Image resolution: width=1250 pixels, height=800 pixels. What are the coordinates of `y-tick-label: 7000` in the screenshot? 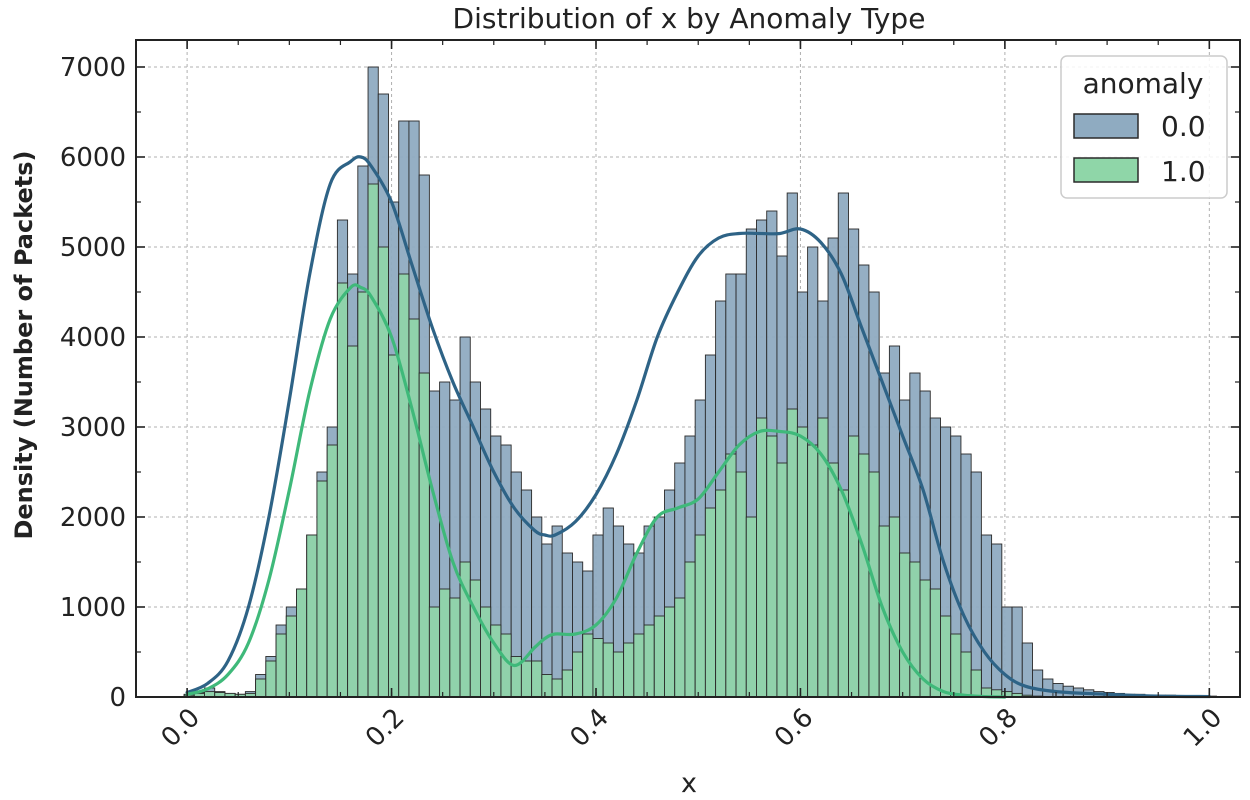 It's located at (93, 68).